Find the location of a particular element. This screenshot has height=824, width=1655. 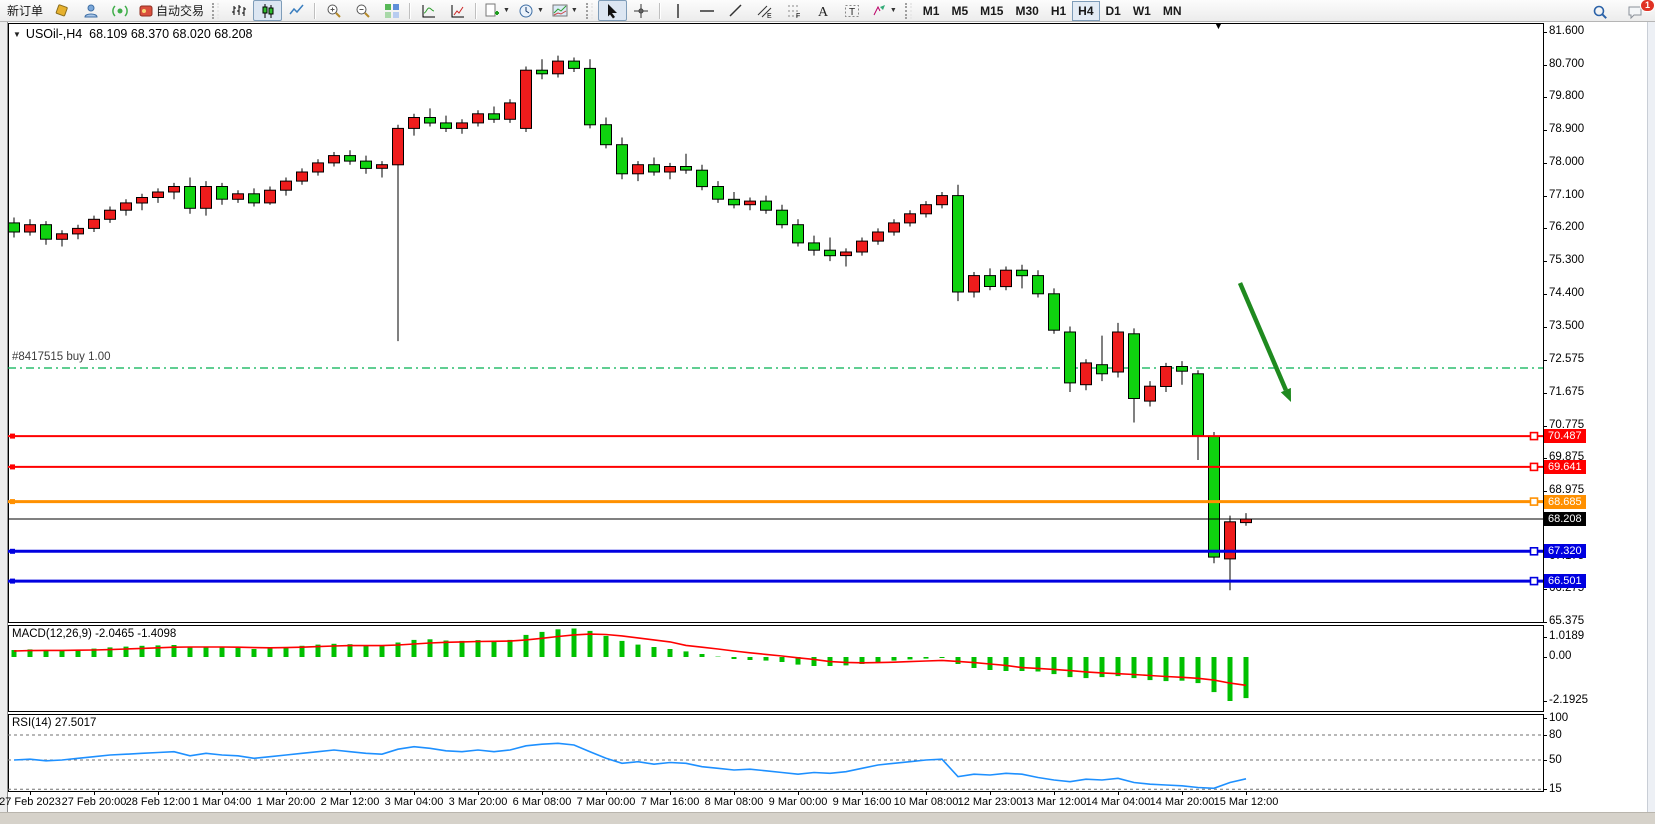

text-label-button: T is located at coordinates (852, 10).